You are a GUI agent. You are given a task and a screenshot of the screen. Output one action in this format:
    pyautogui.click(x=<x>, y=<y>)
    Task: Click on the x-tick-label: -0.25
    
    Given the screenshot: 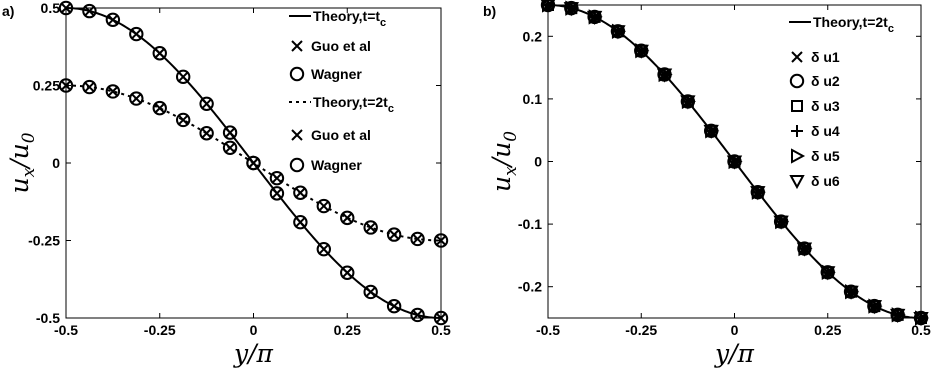 What is the action you would take?
    pyautogui.click(x=160, y=330)
    